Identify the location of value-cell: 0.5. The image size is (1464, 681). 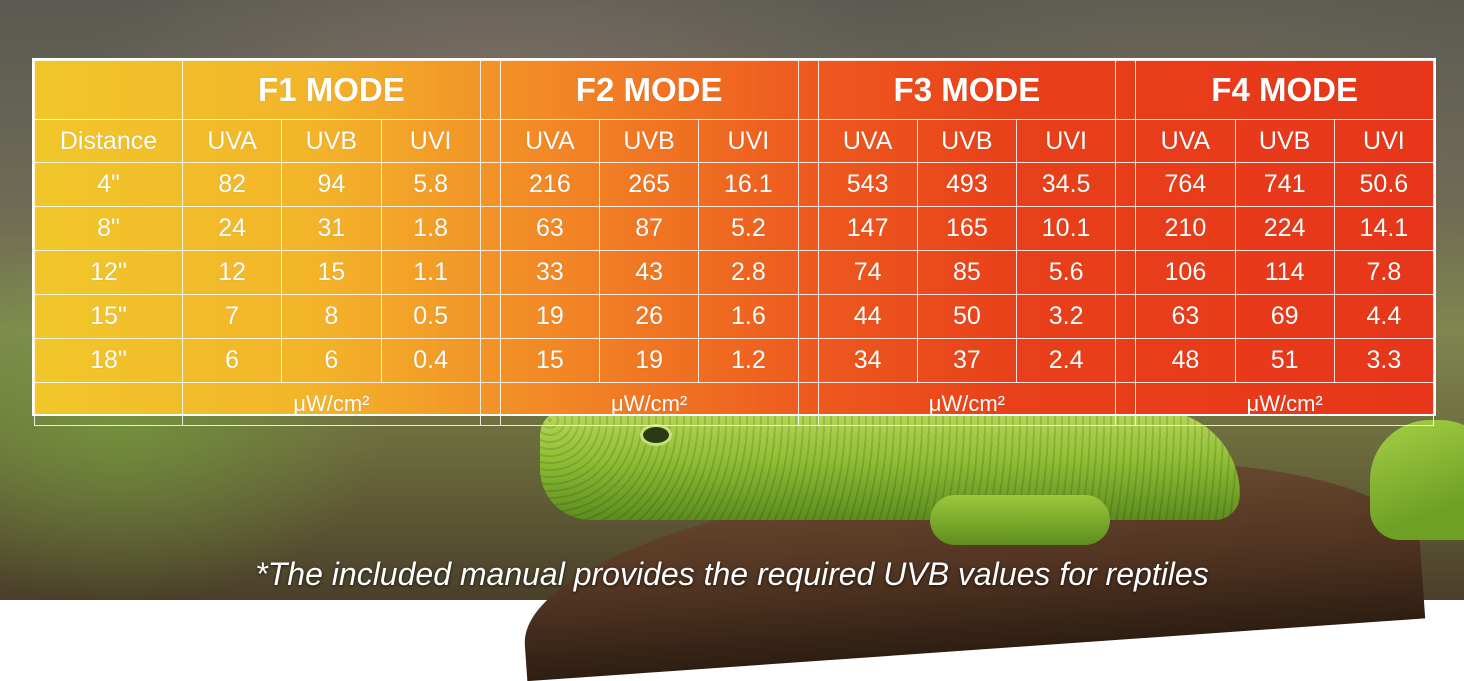
(430, 316).